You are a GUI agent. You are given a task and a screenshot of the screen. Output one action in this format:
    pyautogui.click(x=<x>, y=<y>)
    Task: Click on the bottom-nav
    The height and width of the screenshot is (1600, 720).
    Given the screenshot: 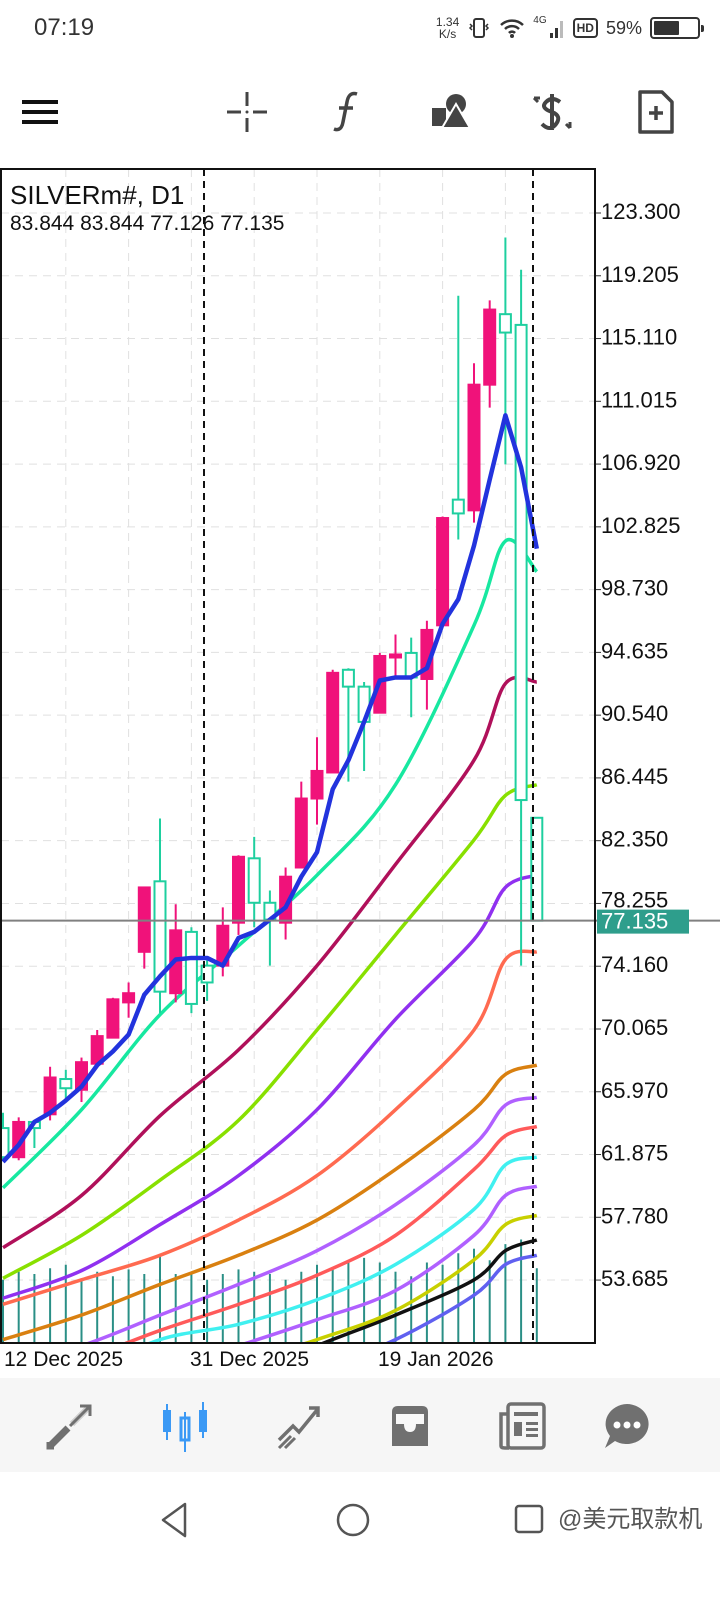 What is the action you would take?
    pyautogui.click(x=360, y=1425)
    